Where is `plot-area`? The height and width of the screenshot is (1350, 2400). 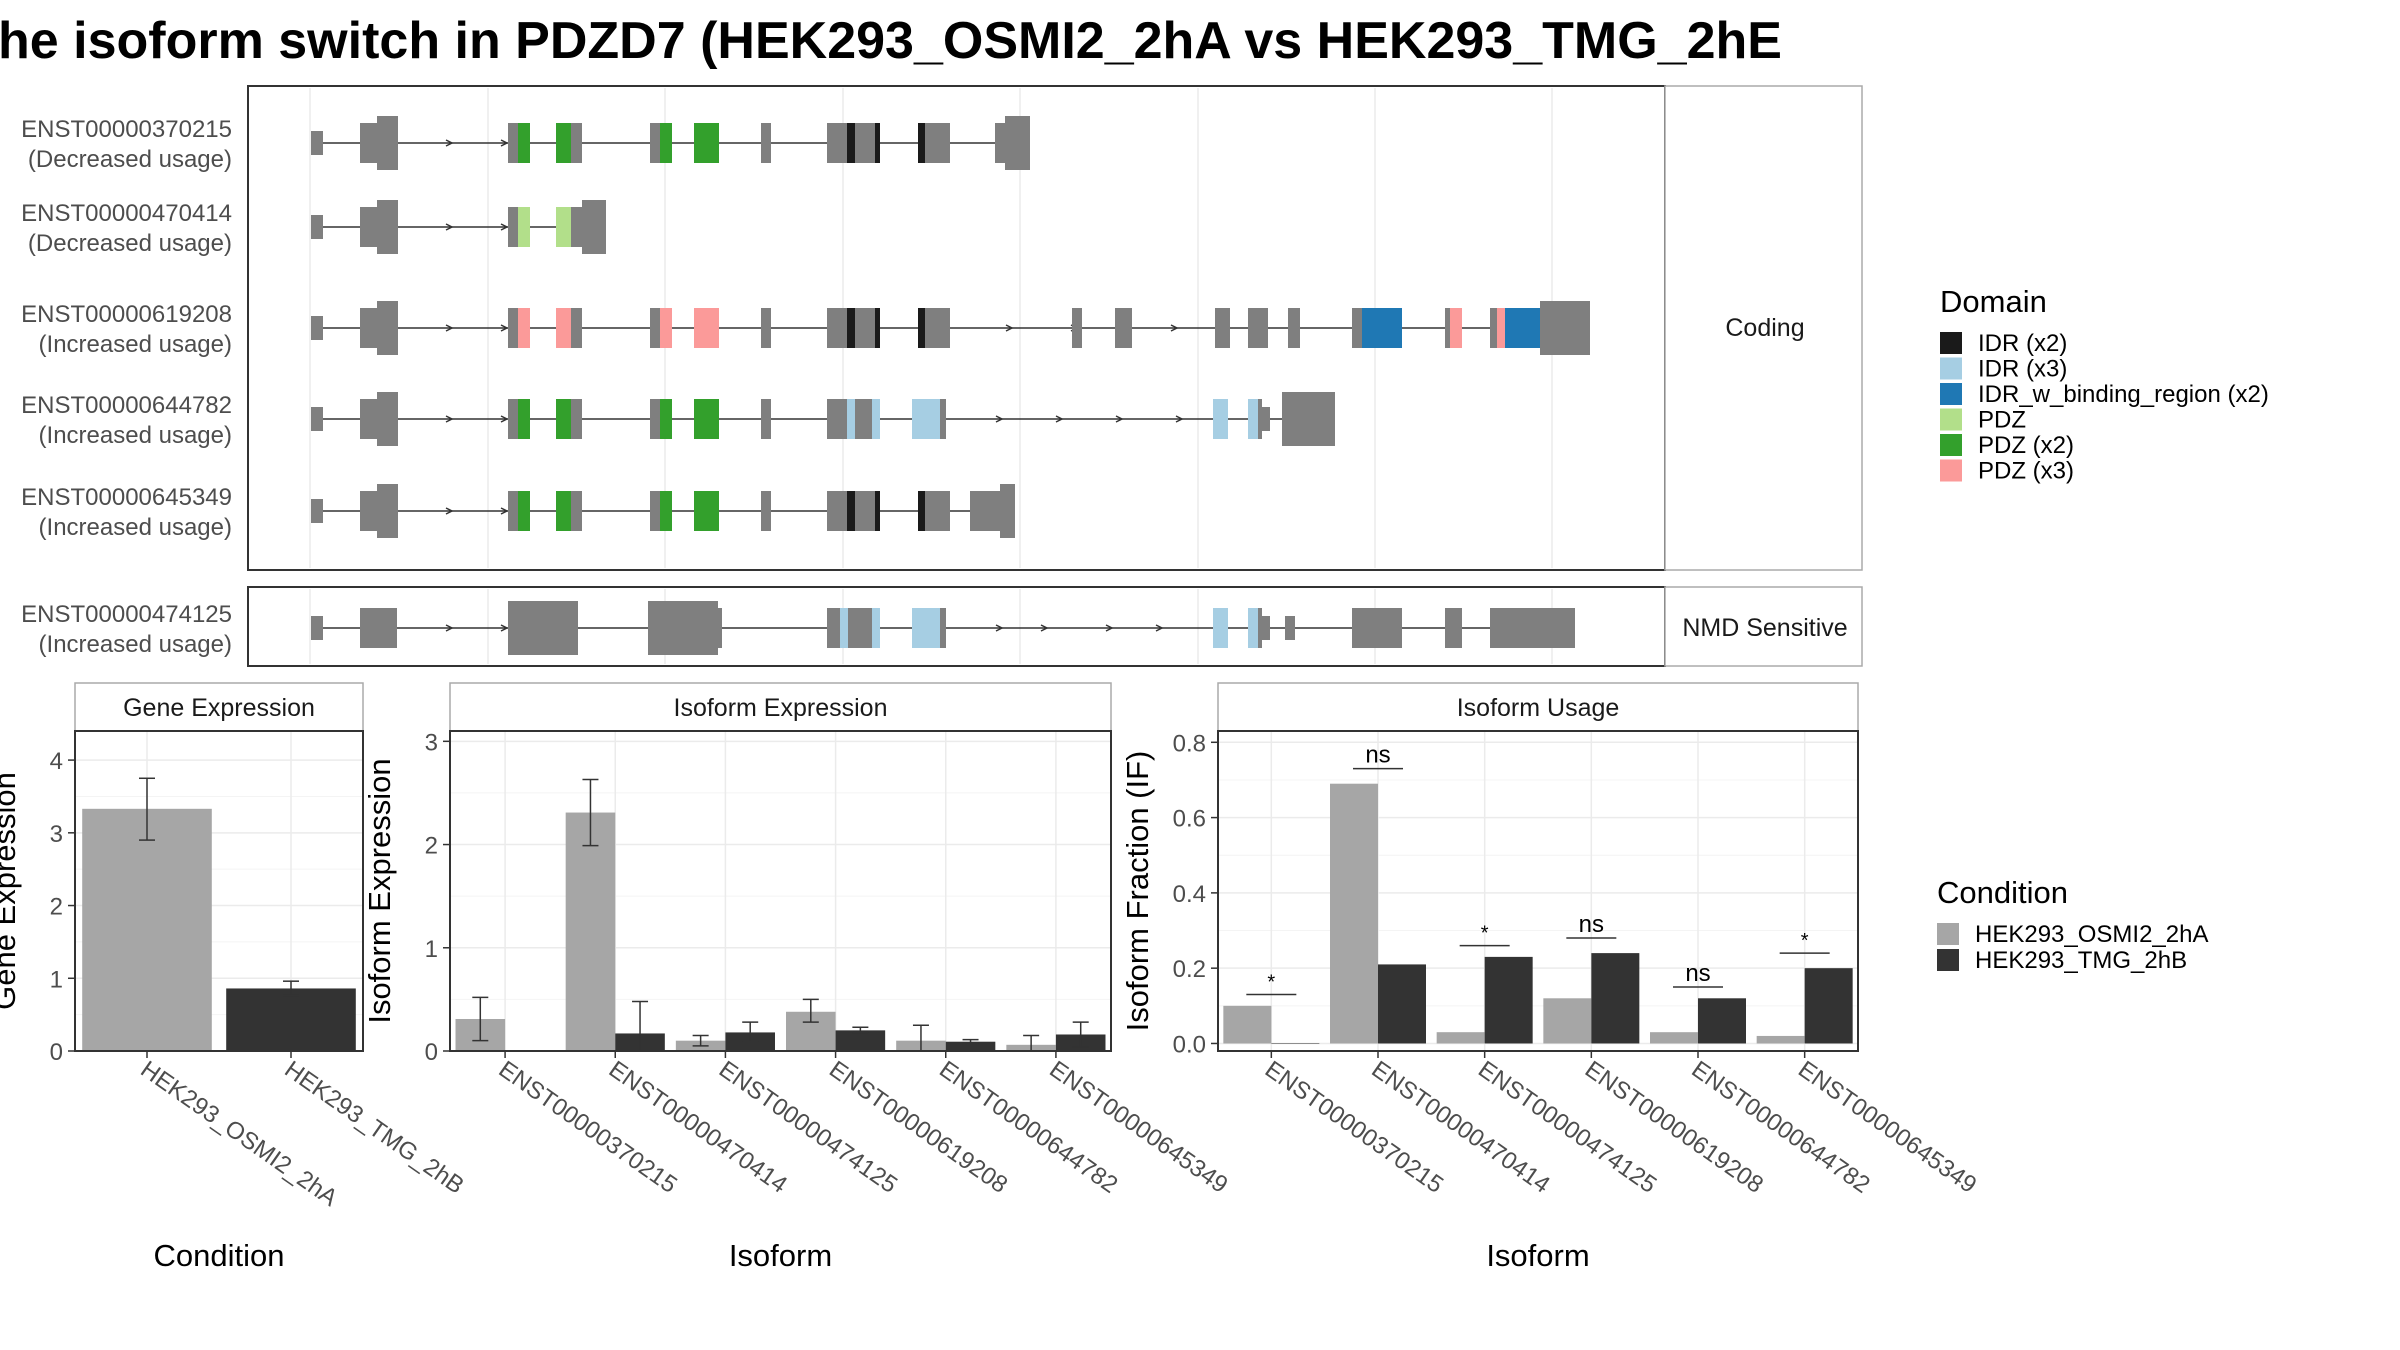 plot-area is located at coordinates (1538, 891).